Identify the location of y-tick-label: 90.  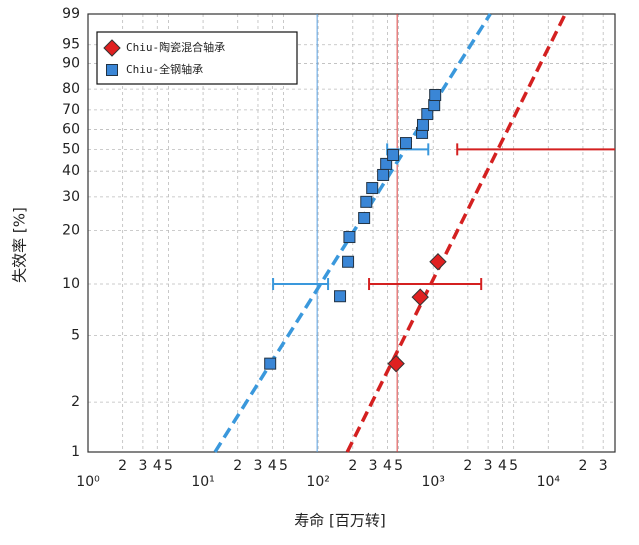
(71, 64).